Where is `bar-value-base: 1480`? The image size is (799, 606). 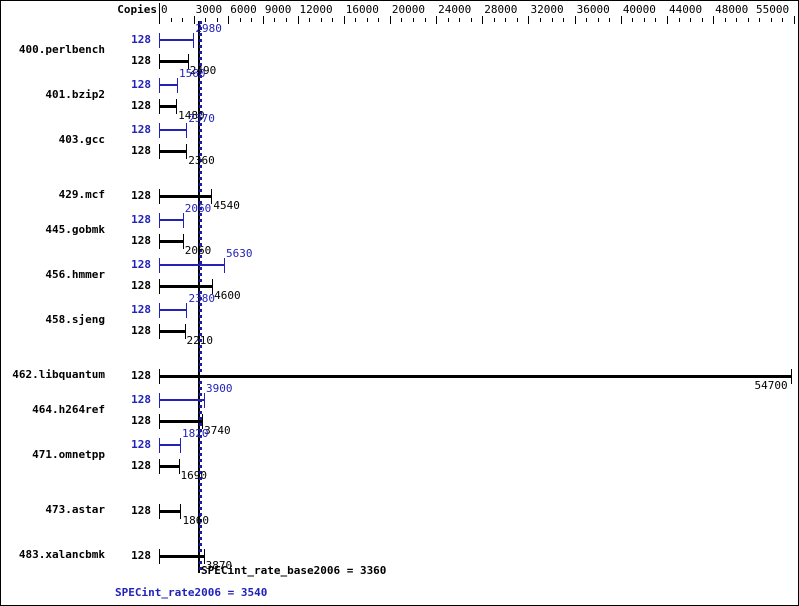
bar-value-base: 1480 is located at coordinates (191, 115).